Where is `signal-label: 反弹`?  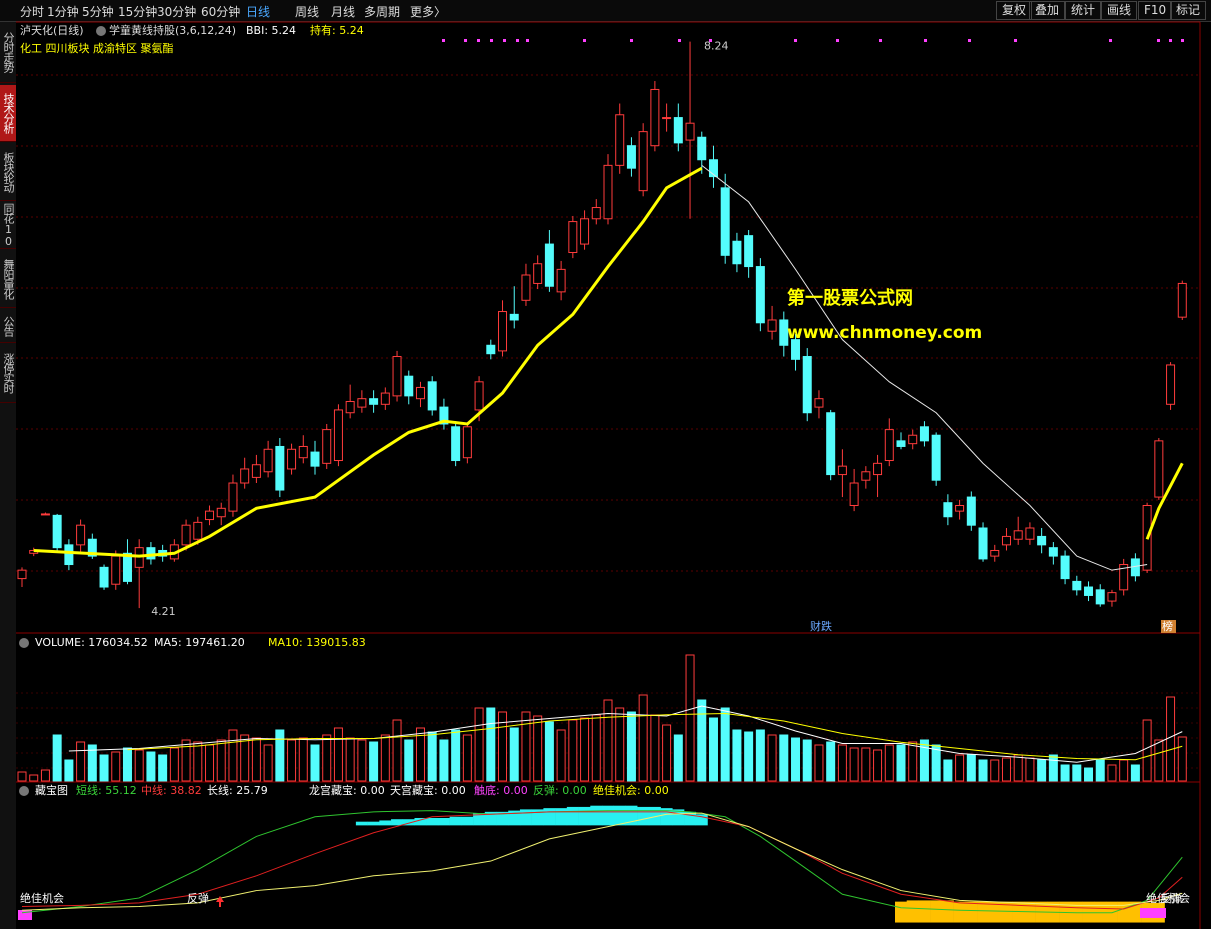 signal-label: 反弹 is located at coordinates (198, 898).